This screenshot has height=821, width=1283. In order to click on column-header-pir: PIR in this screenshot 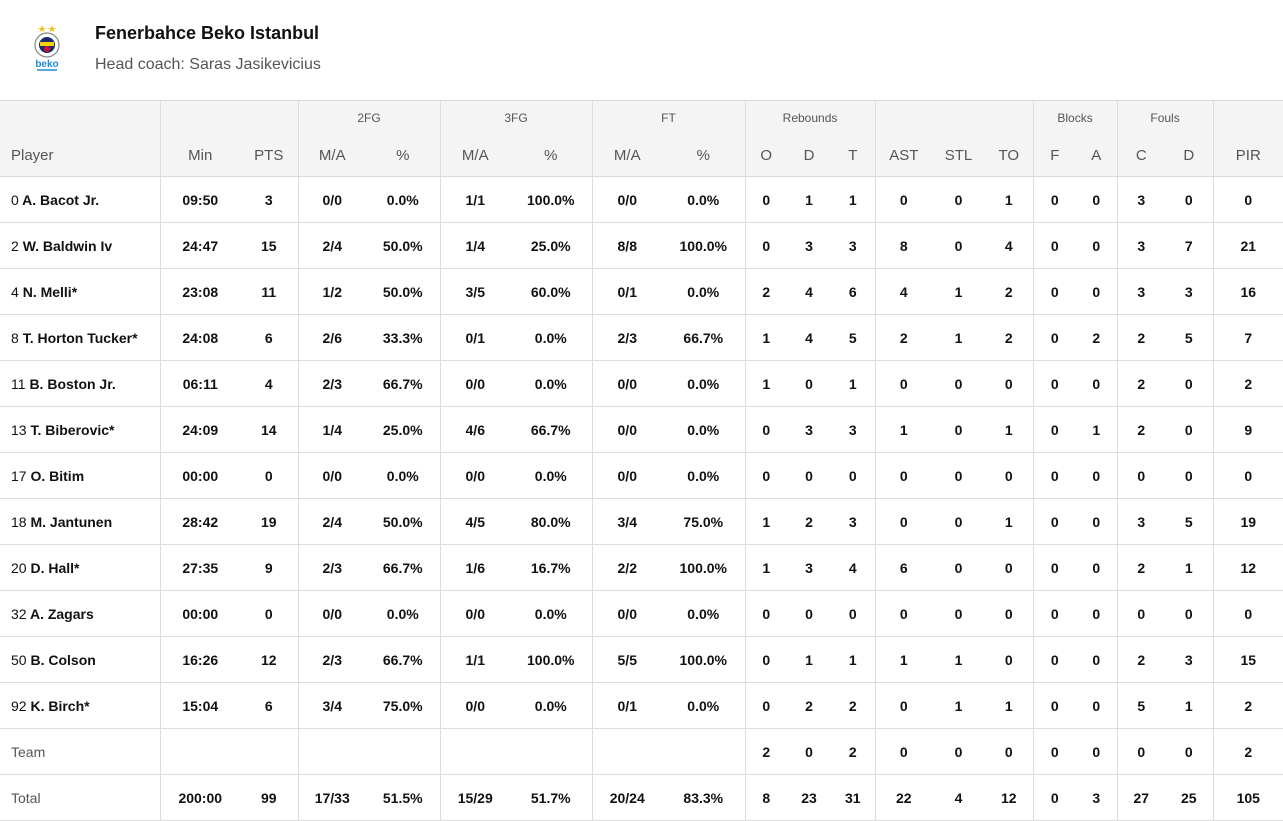, I will do `click(1247, 155)`.